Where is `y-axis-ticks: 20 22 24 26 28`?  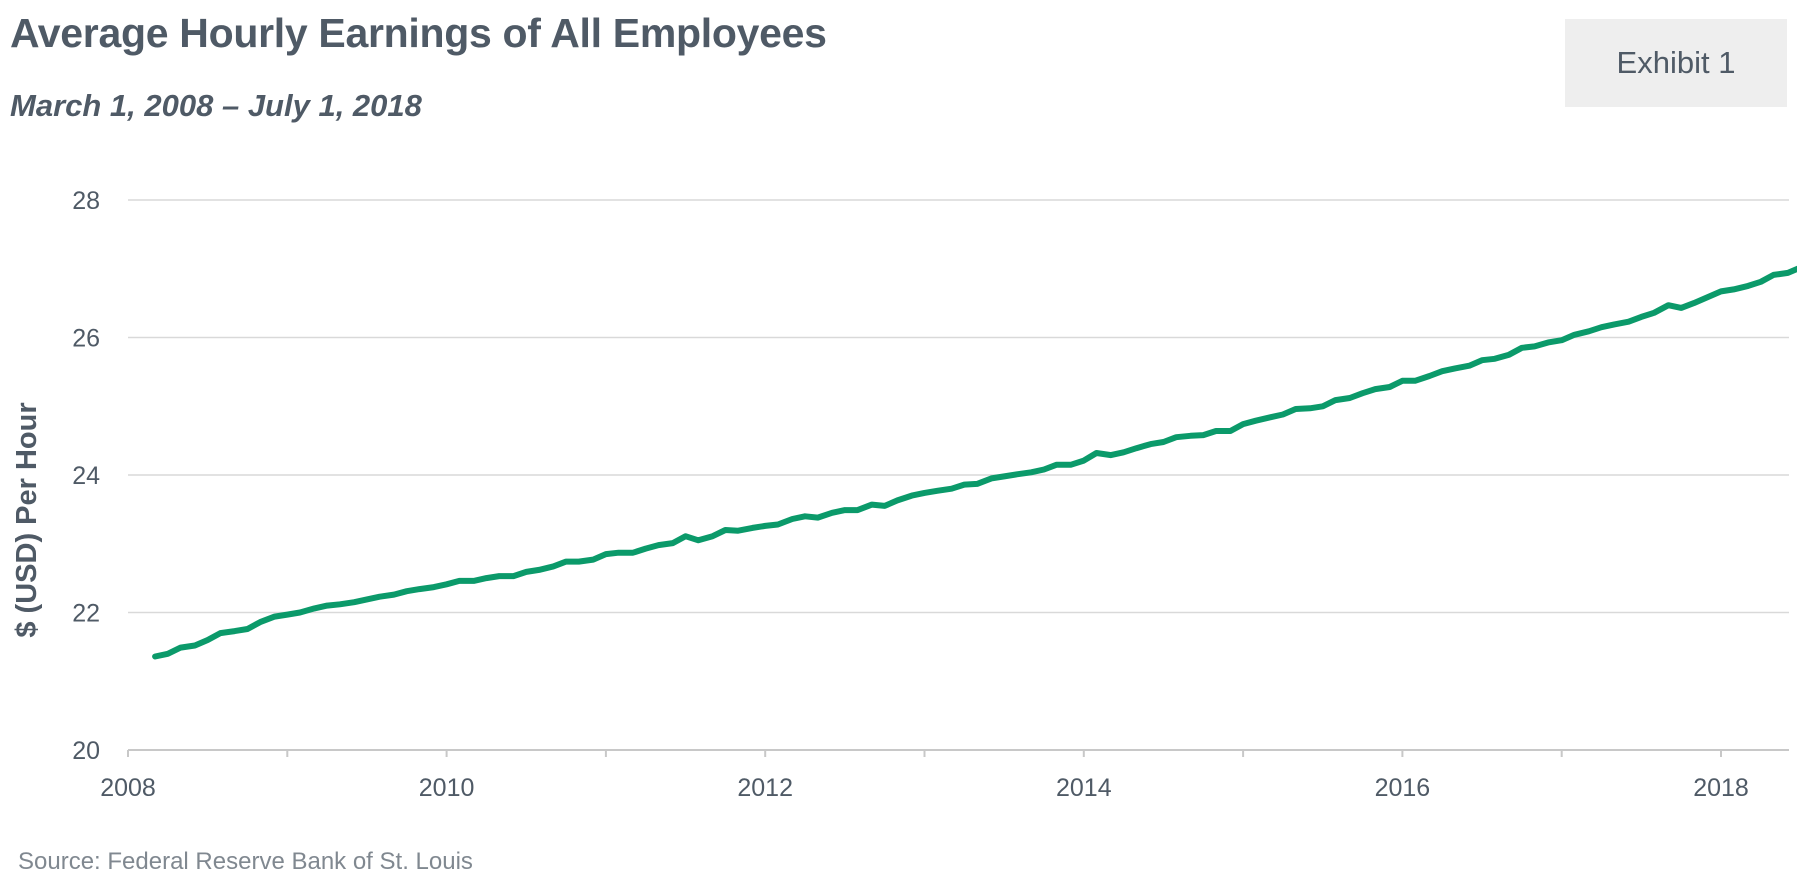
y-axis-ticks: 20 22 24 26 28 is located at coordinates (86, 476).